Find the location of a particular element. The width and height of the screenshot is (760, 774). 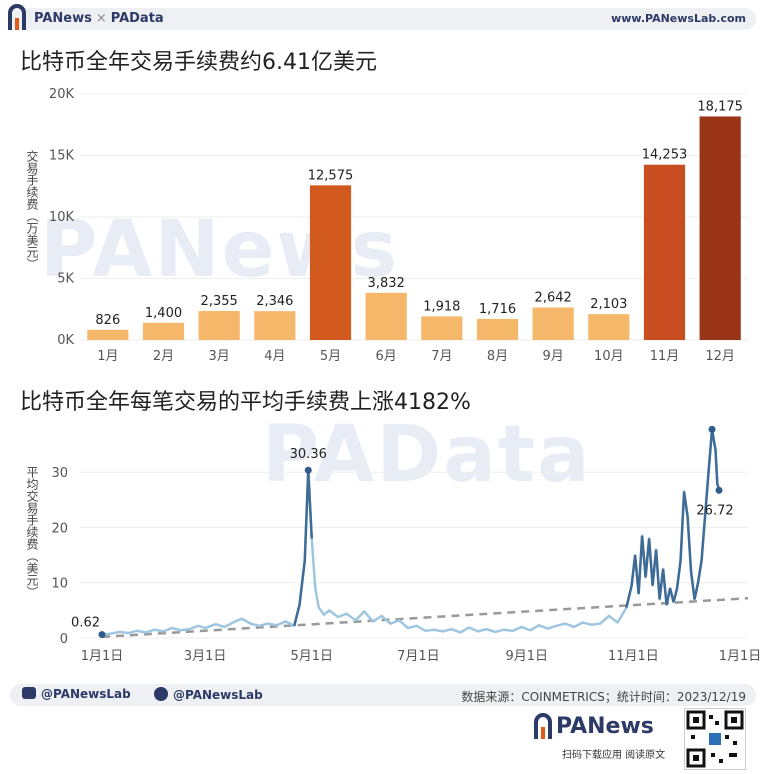

chart2-ylabel: 平均交易手续费（美元） is located at coordinates (32, 532).